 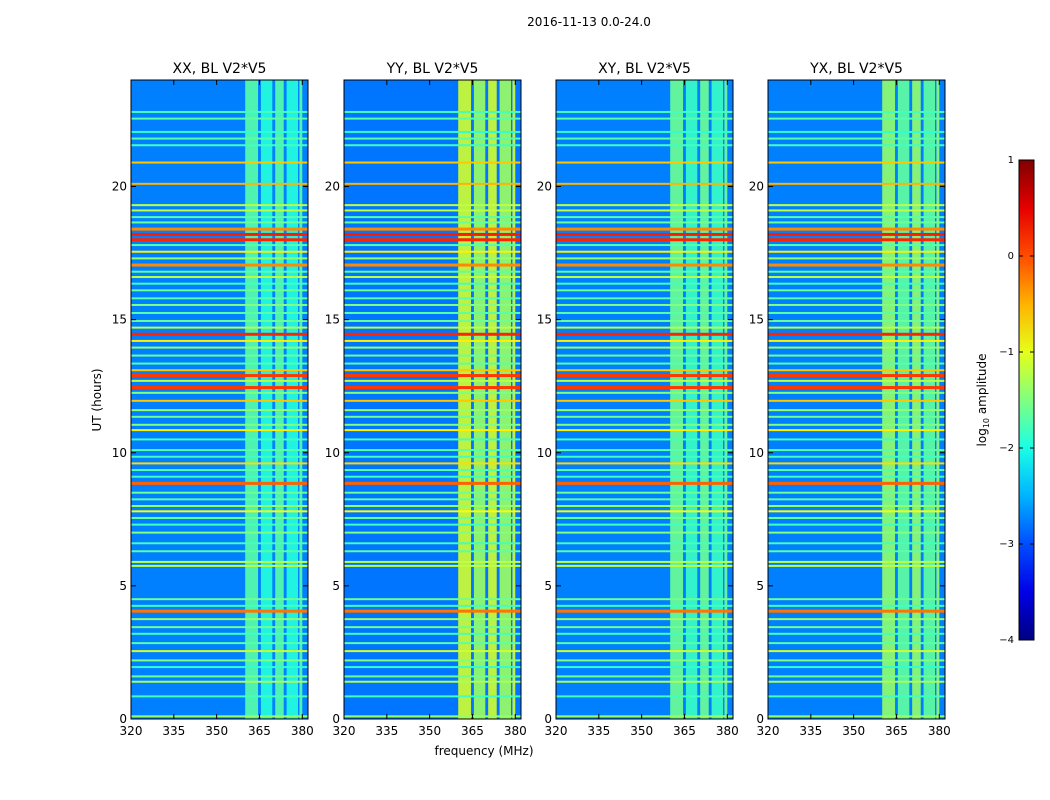 What do you see at coordinates (332, 187) in the screenshot?
I see `y-tick-label: 20` at bounding box center [332, 187].